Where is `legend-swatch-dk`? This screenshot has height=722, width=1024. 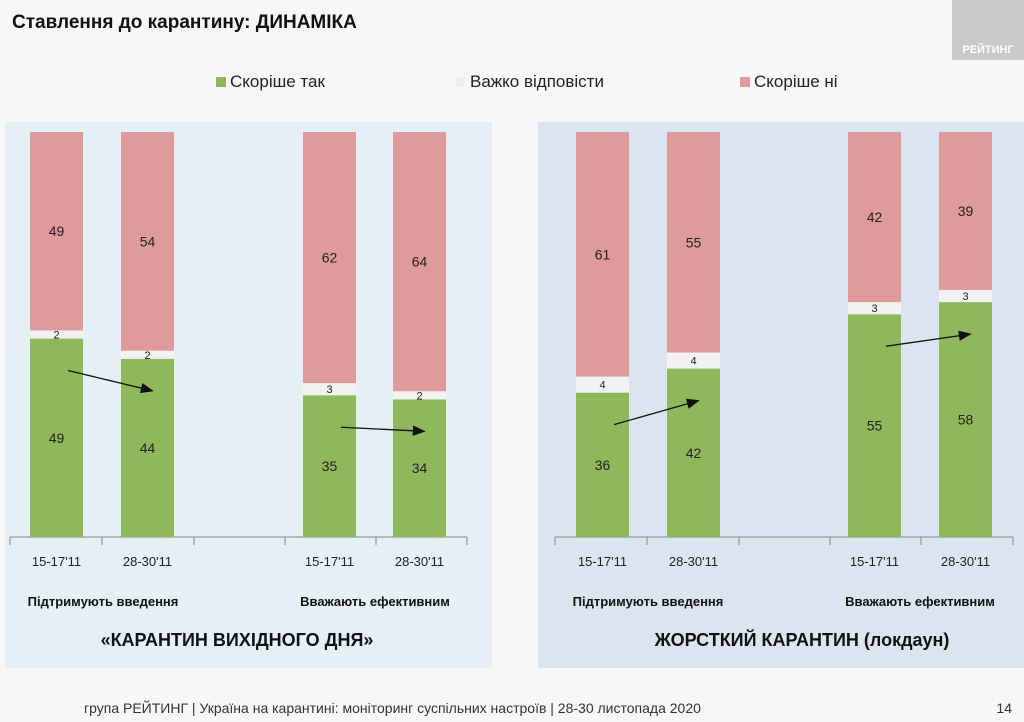
legend-swatch-dk is located at coordinates (461, 82).